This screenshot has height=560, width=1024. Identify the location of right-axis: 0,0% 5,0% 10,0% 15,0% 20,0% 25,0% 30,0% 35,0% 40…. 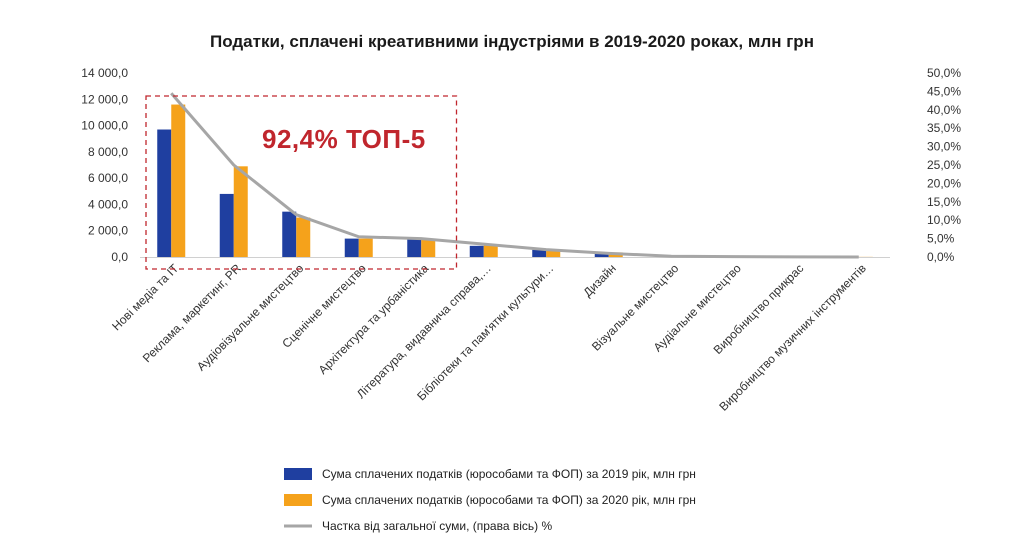
(944, 165).